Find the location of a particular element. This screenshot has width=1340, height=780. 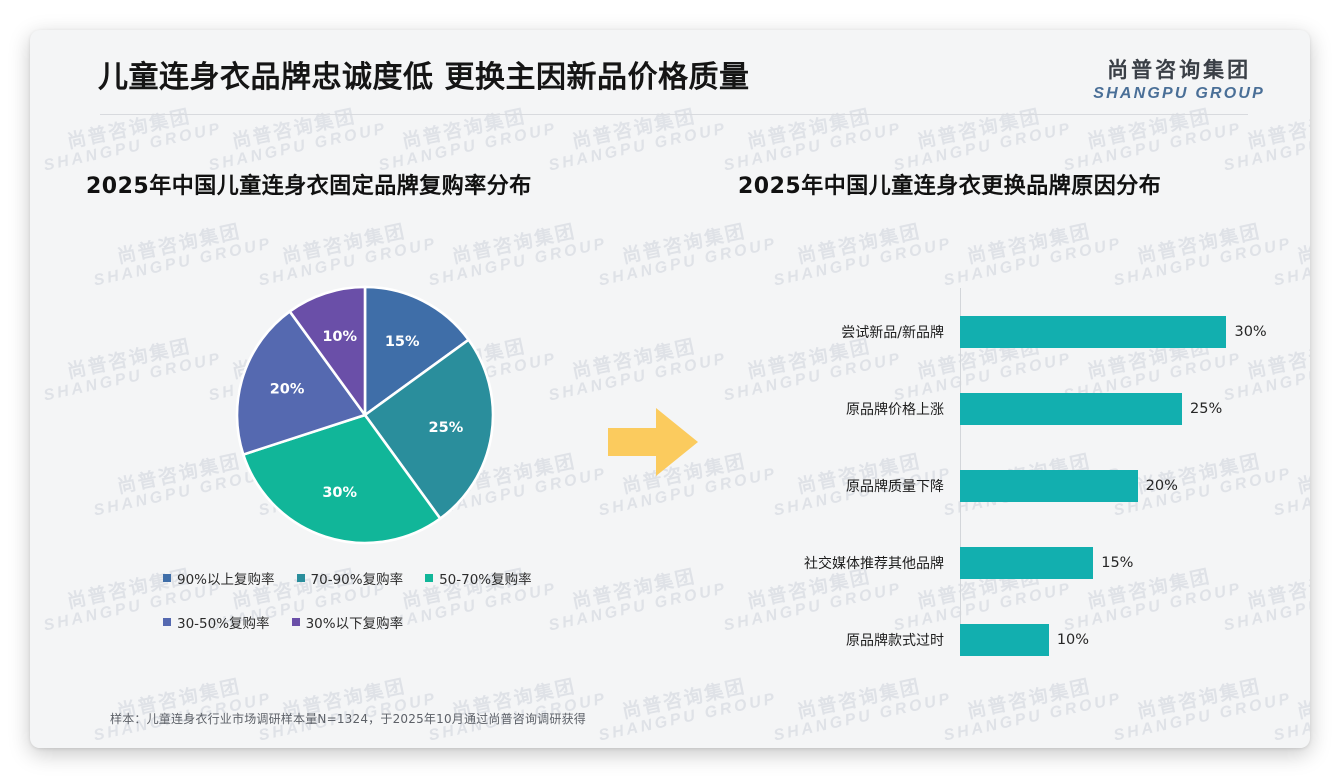

brand-logo: 尚普咨询集团 SHANGPU GROUP is located at coordinates (1179, 78).